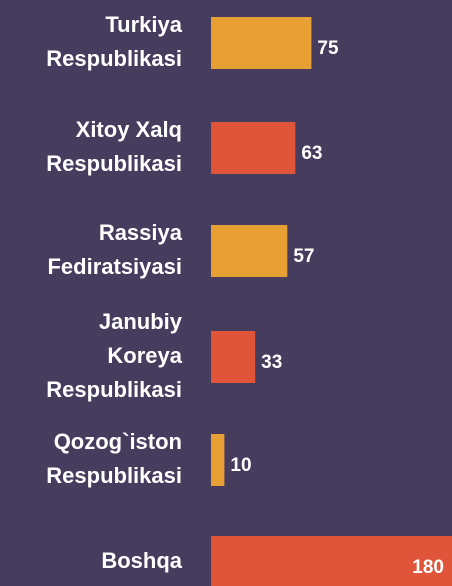 The width and height of the screenshot is (452, 586). I want to click on value-label: 10, so click(240, 465).